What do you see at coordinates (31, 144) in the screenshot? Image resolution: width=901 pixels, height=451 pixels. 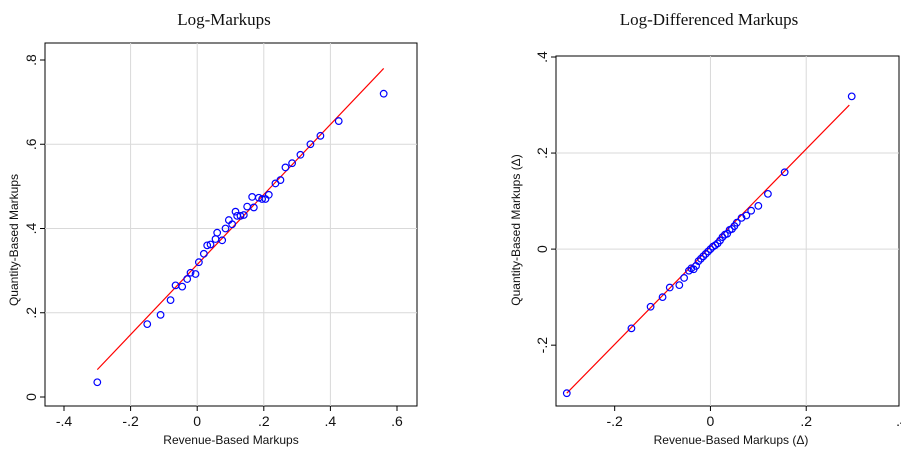 I see `y-tick-label: .6` at bounding box center [31, 144].